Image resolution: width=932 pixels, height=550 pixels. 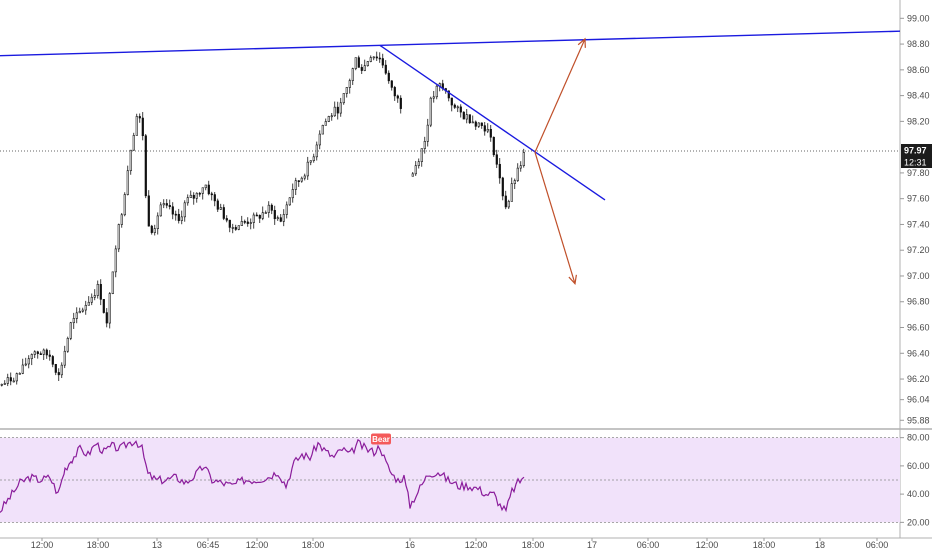 What do you see at coordinates (918, 400) in the screenshot?
I see `y-tick-label: 96.04` at bounding box center [918, 400].